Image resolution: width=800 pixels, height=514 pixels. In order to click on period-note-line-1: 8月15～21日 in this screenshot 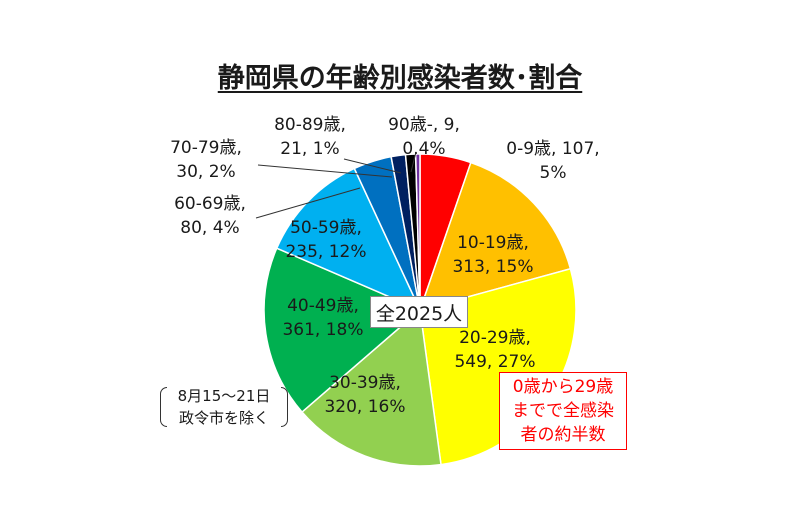, I will do `click(224, 396)`.